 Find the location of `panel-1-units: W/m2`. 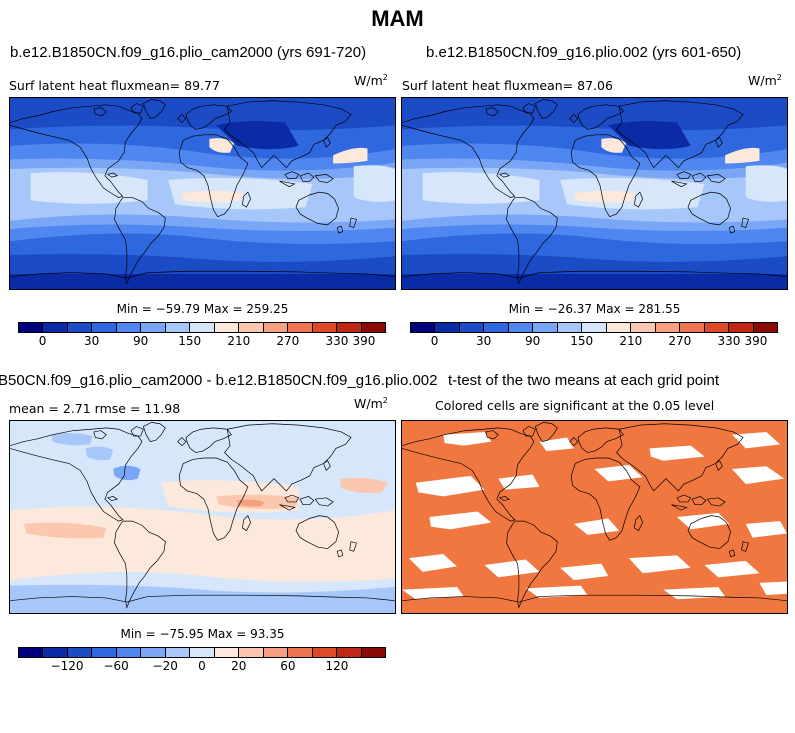

panel-1-units: W/m2 is located at coordinates (371, 81).